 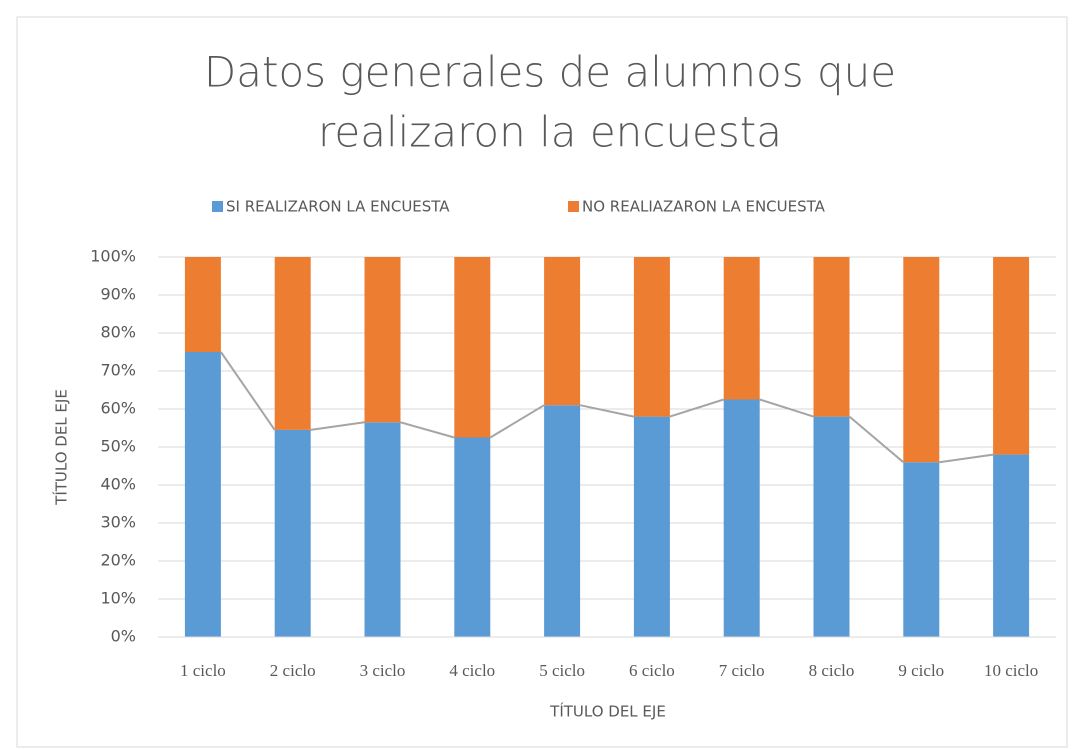 What do you see at coordinates (550, 72) in the screenshot?
I see `chart-title: Datos generales de alumnos que` at bounding box center [550, 72].